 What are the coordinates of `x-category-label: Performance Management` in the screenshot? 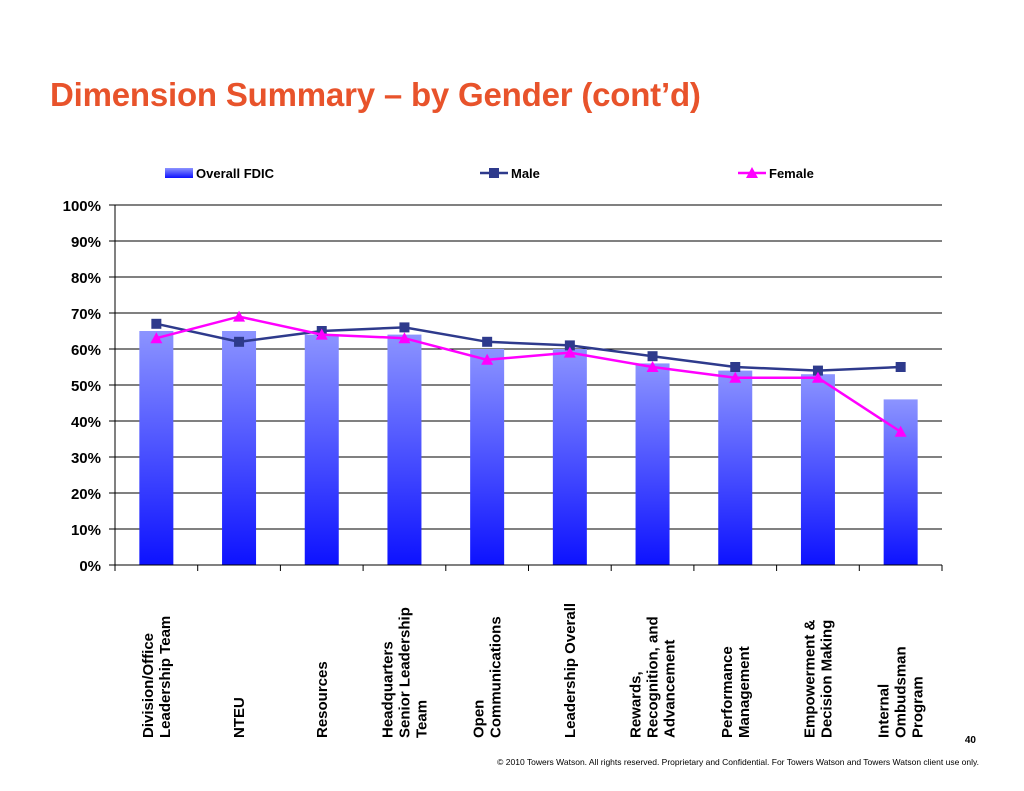 It's located at (736, 692).